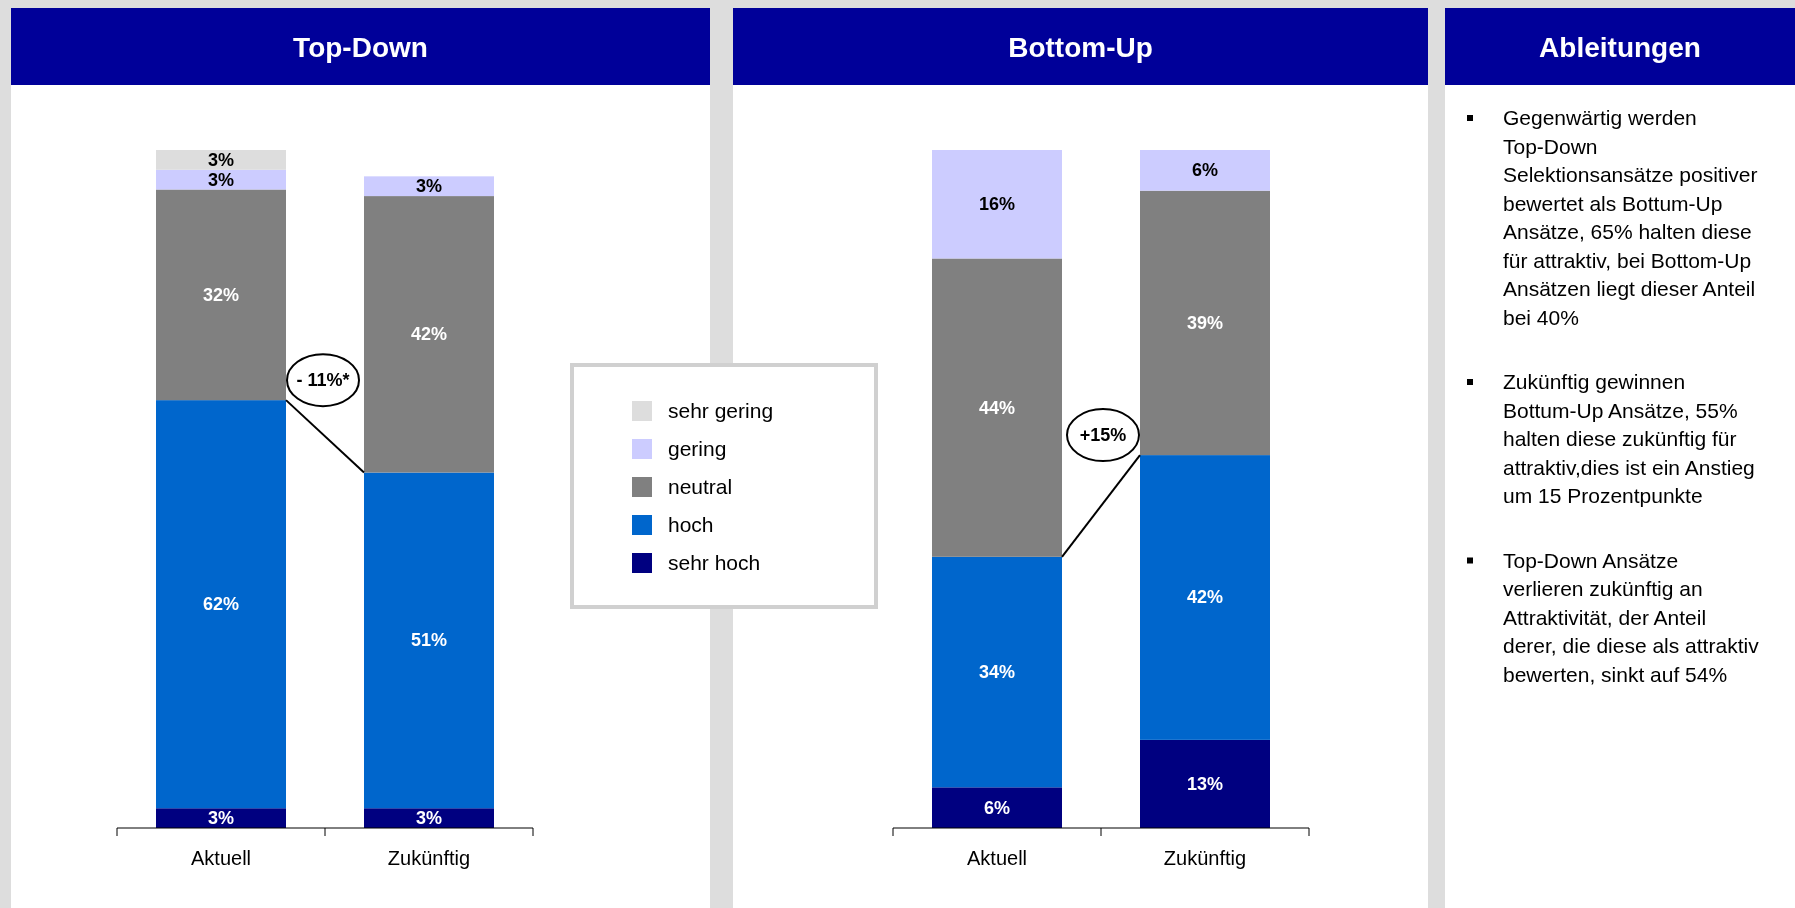 The height and width of the screenshot is (908, 1795). I want to click on data-label: 13%, so click(1205, 783).